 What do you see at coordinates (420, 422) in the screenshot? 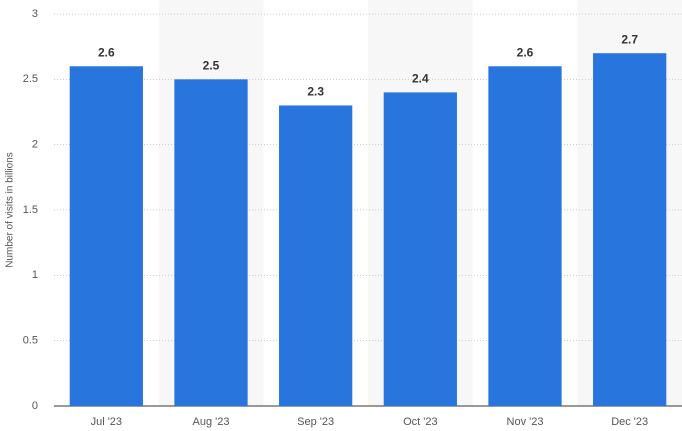
I see `x-tick-label: Oct '23` at bounding box center [420, 422].